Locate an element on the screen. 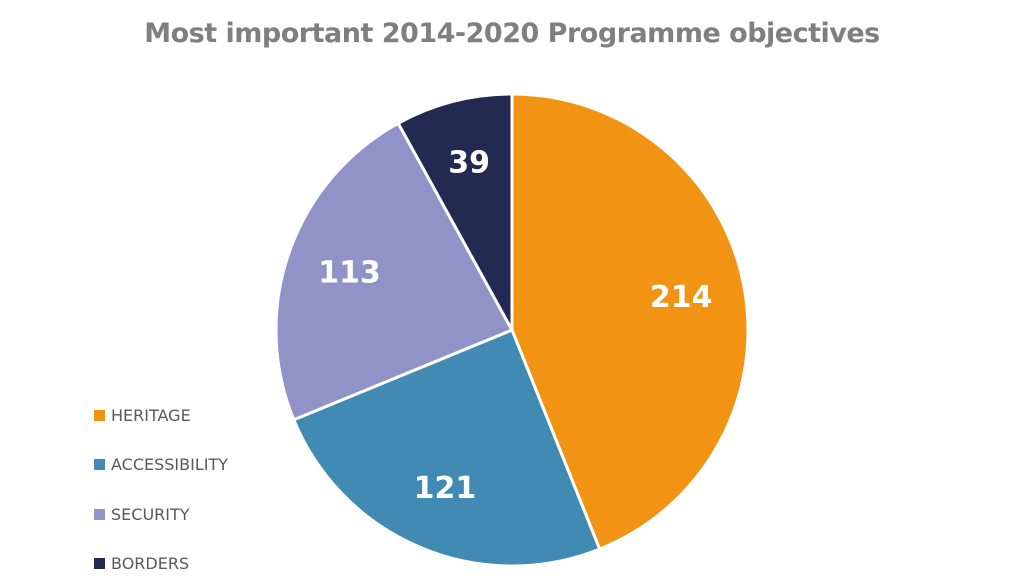 The height and width of the screenshot is (583, 1024). data-label-accessibility: 121 is located at coordinates (445, 488).